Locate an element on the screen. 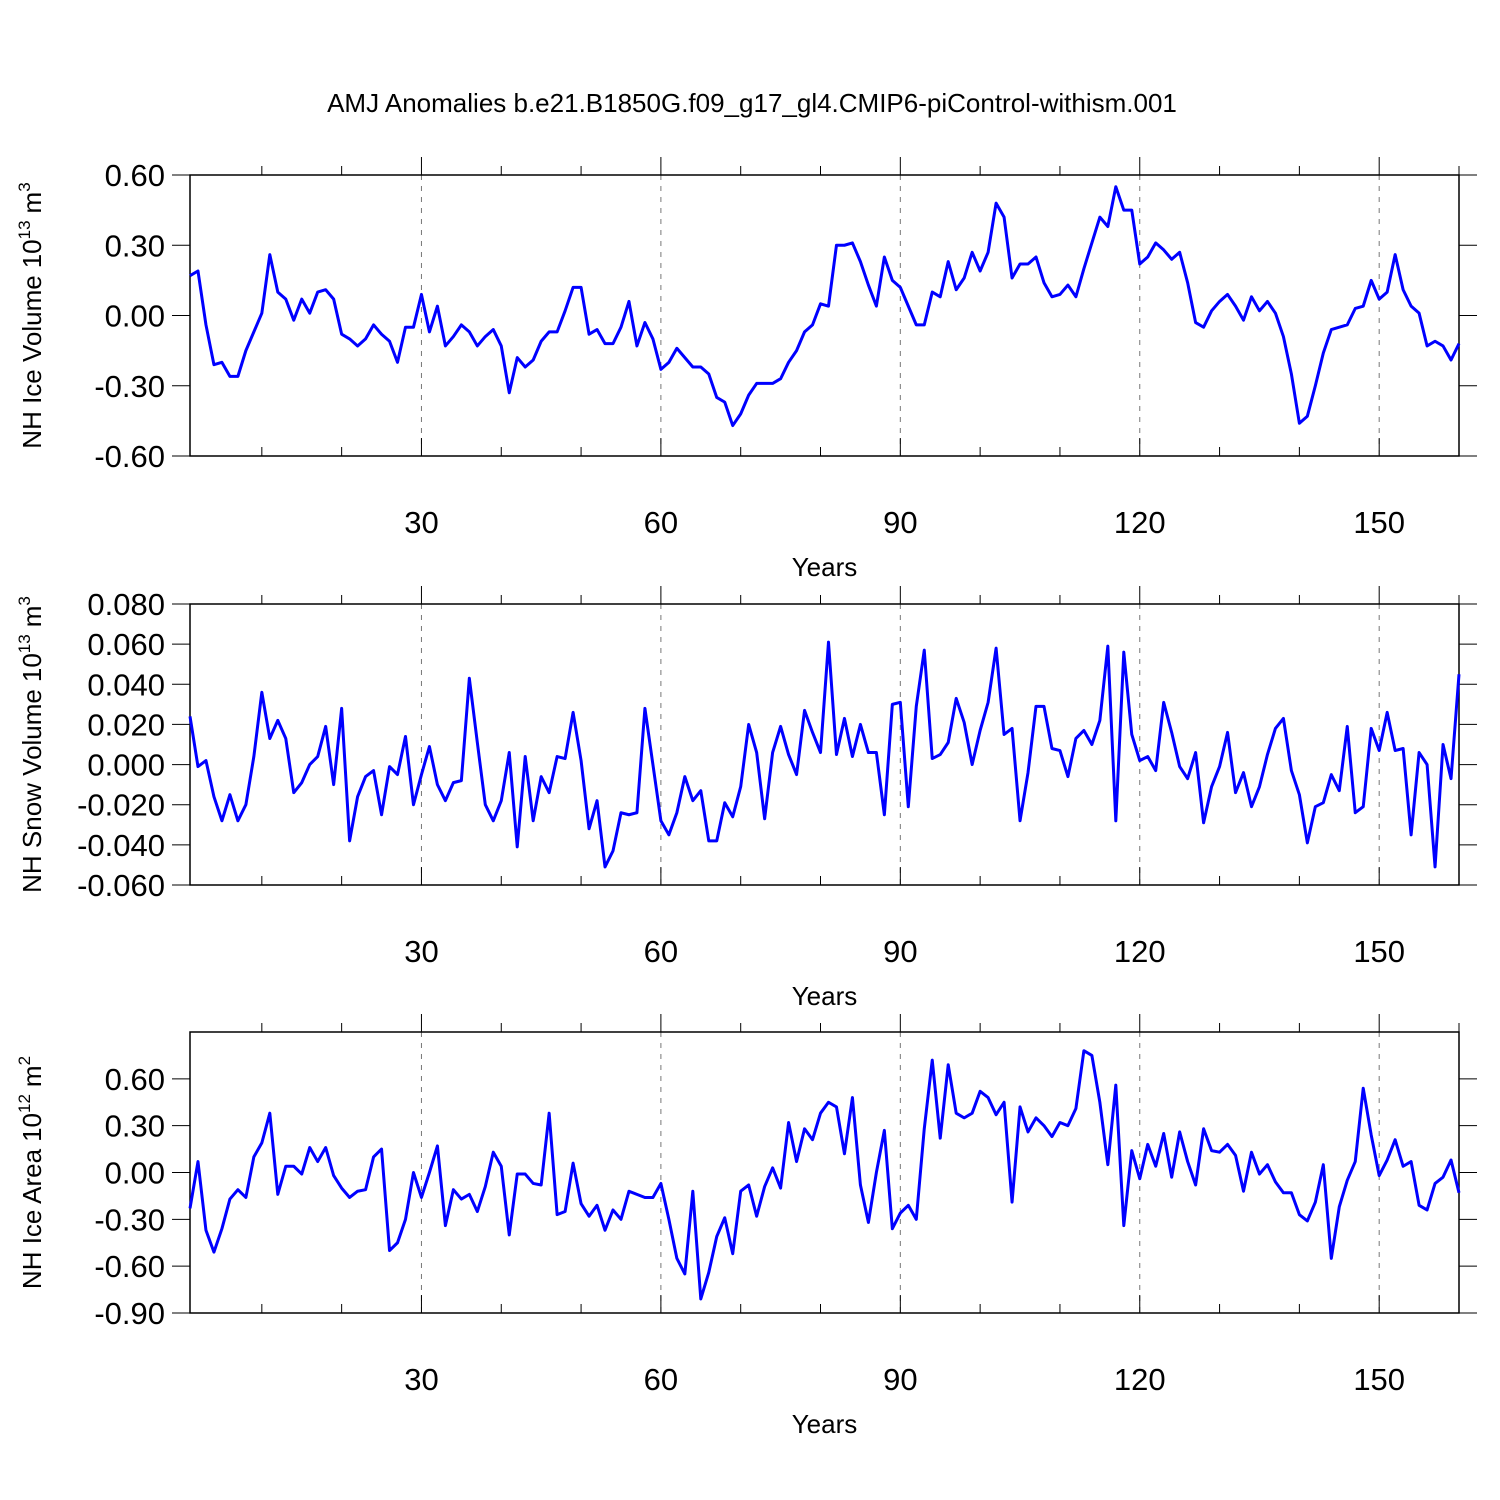  y-label-scale-exp: 12 is located at coordinates (24, 1103).